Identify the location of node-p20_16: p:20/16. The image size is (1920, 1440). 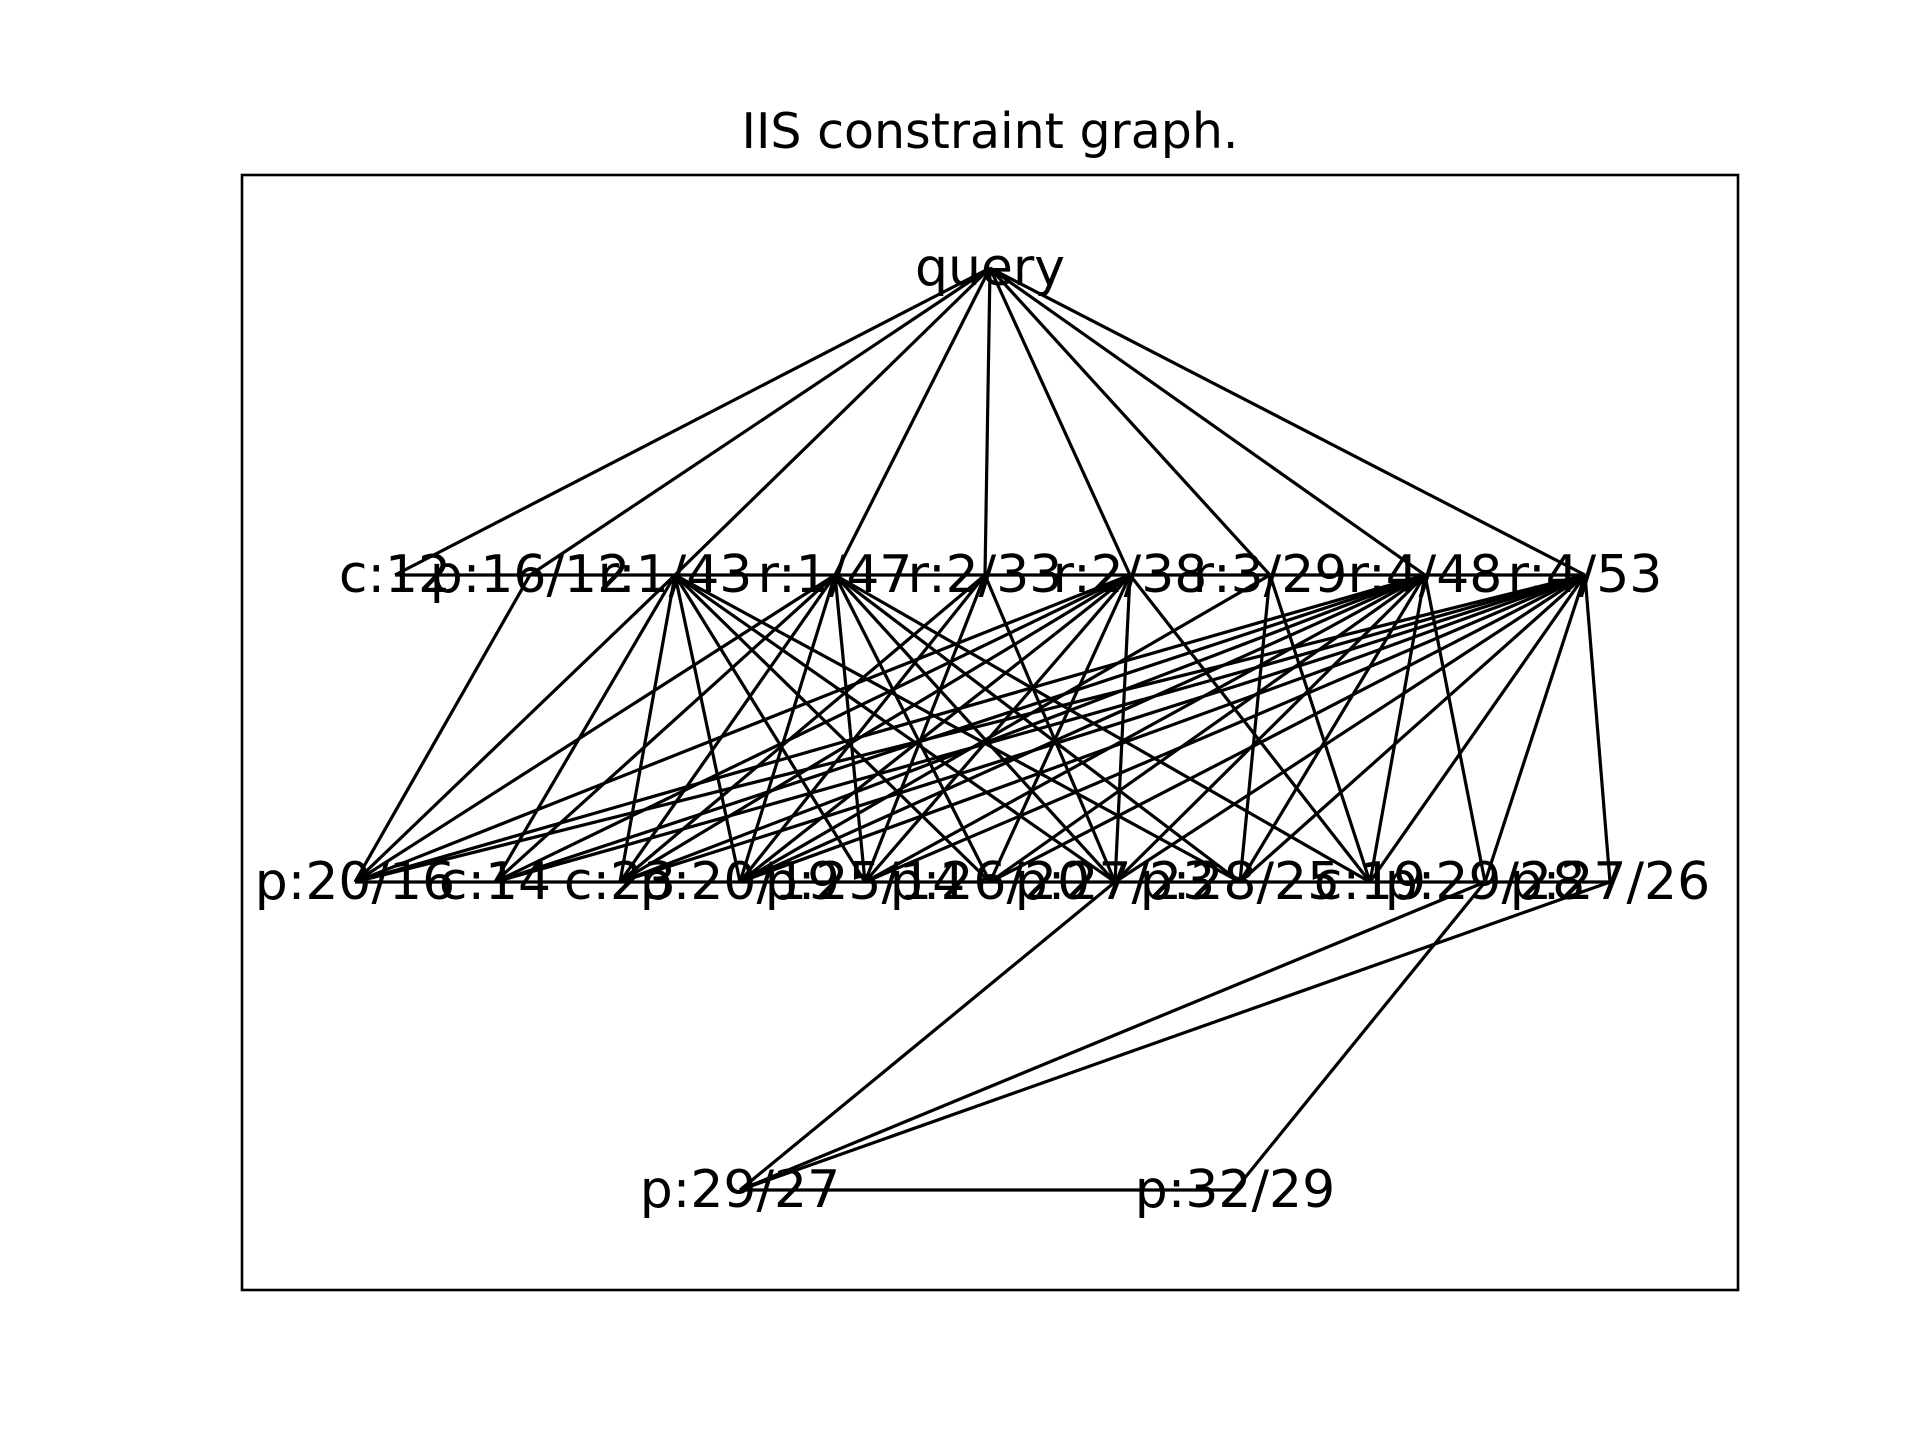
(355, 882).